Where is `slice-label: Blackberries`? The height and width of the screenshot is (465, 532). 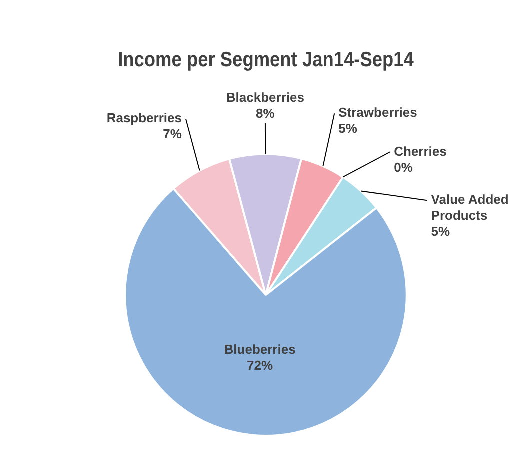
slice-label: Blackberries is located at coordinates (265, 97).